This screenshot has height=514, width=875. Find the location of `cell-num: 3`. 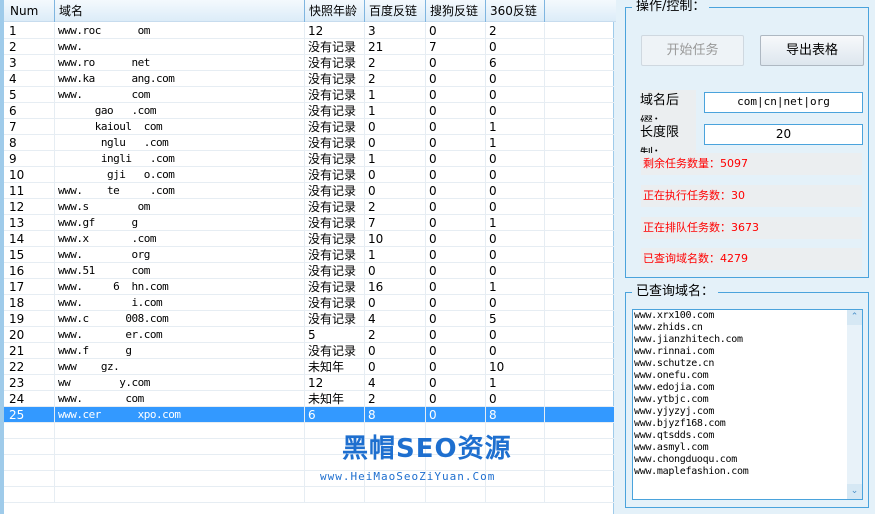

cell-num: 3 is located at coordinates (30, 63).